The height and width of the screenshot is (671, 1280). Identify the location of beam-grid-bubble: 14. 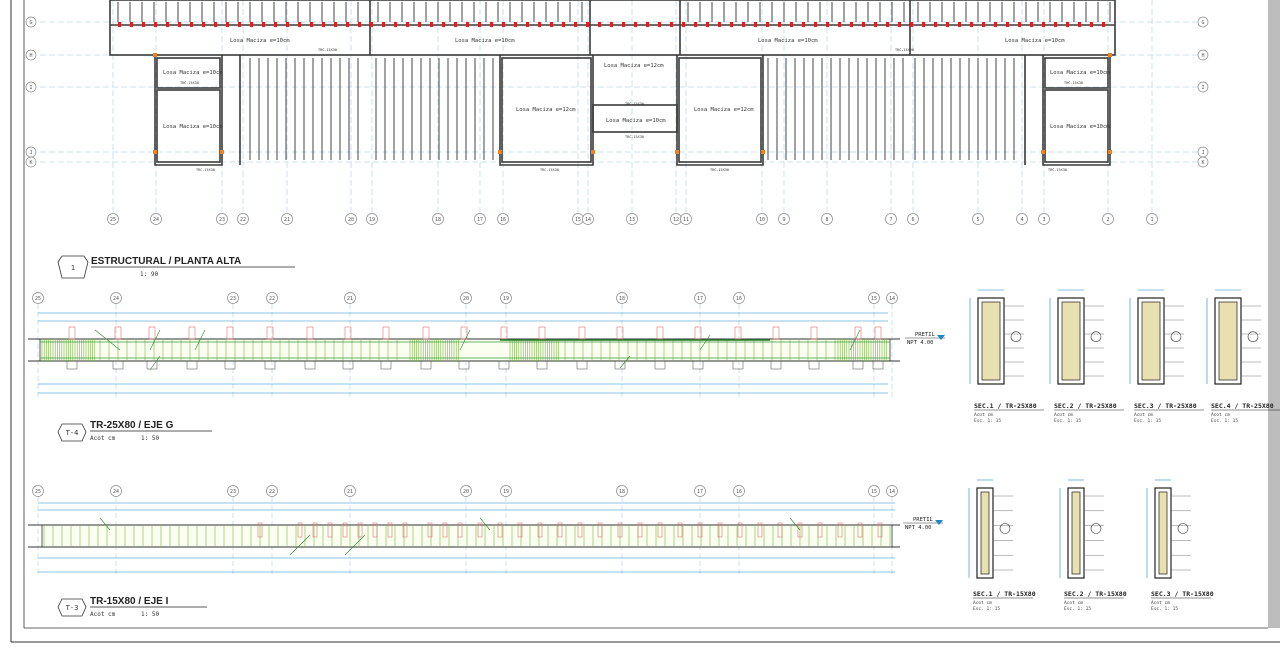
(892, 491).